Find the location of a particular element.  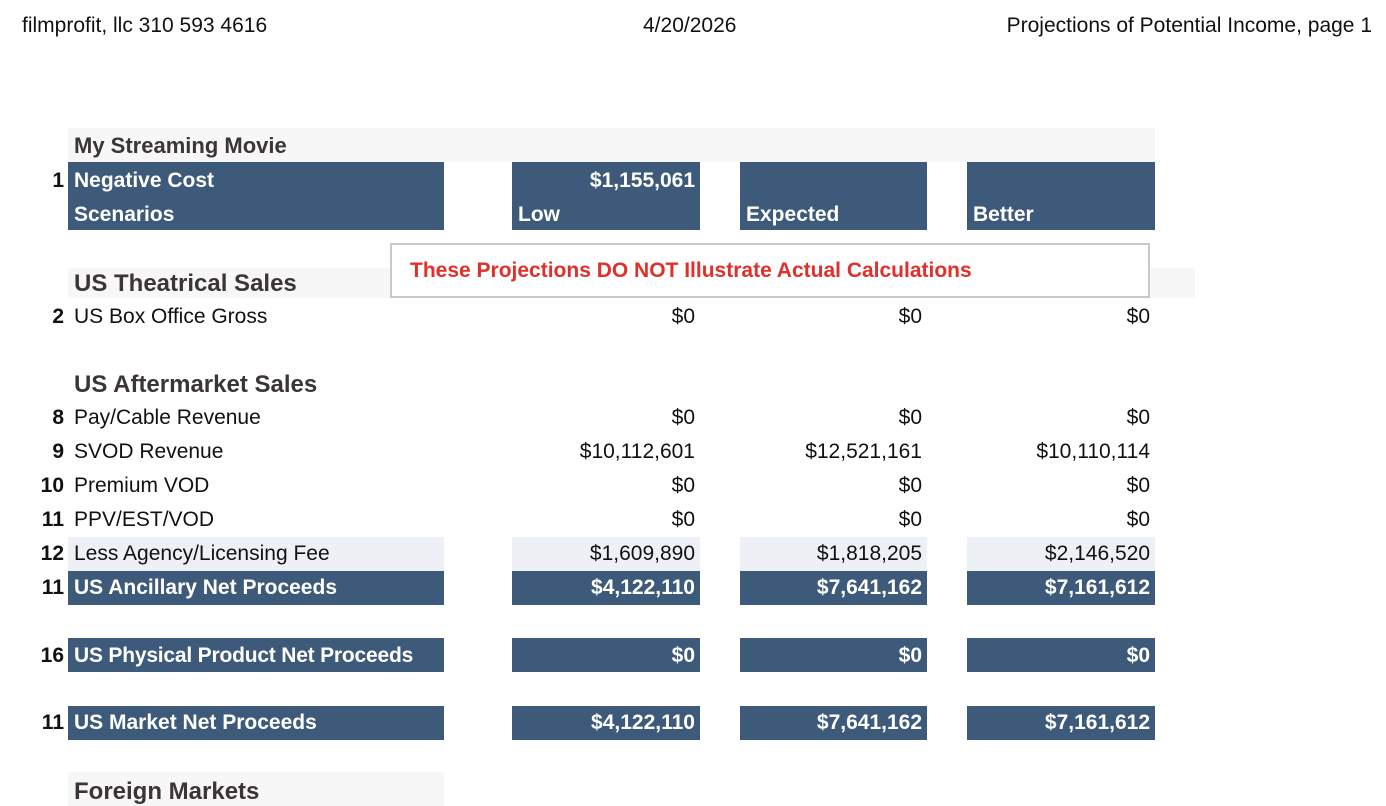

negative-cost-value: $1,155,061 is located at coordinates (642, 180).